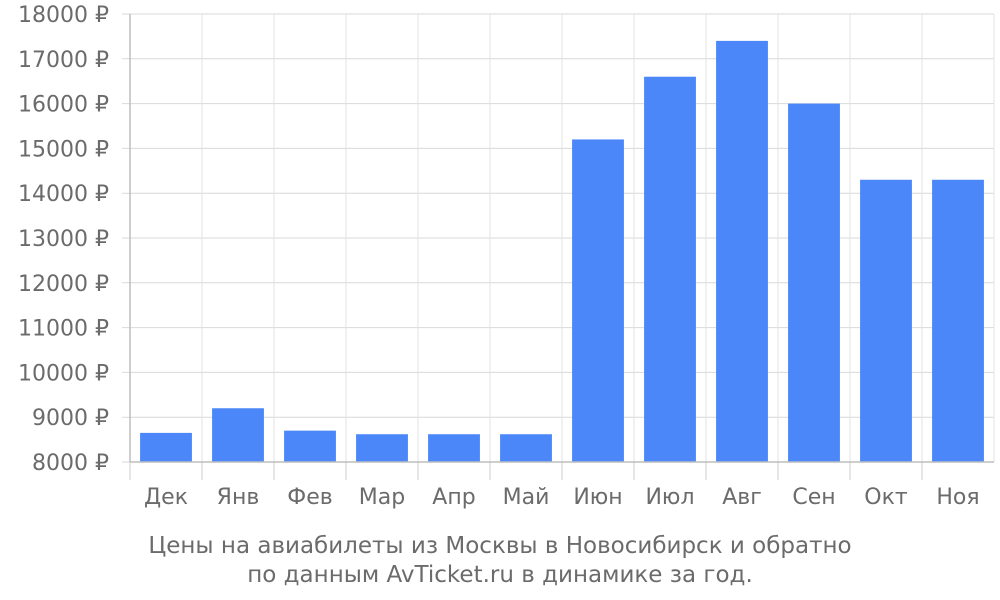 The image size is (1000, 600). I want to click on y-tick-label: 10000 ₽, so click(63, 373).